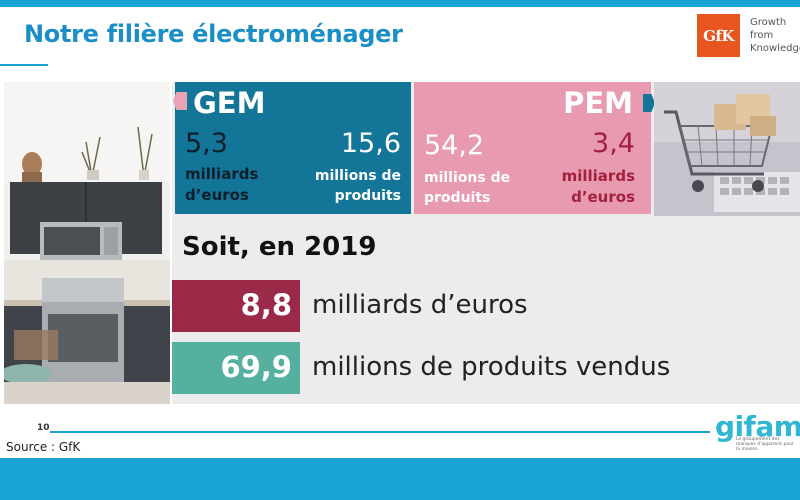  I want to click on title-underline, so click(24, 65).